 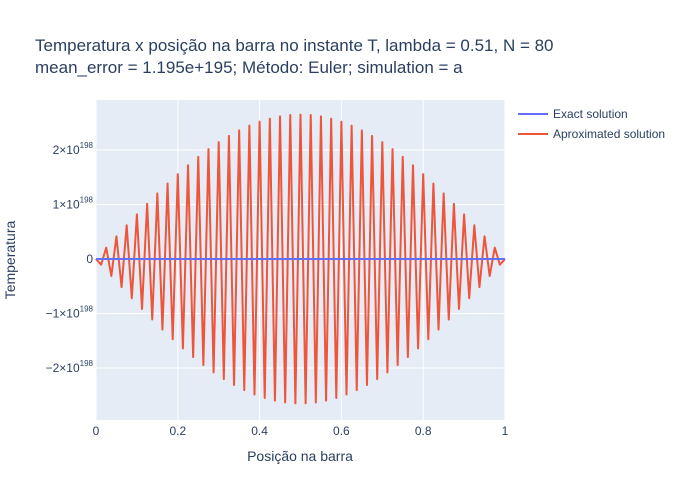 I want to click on x-tick-label: 0.6, so click(x=341, y=431).